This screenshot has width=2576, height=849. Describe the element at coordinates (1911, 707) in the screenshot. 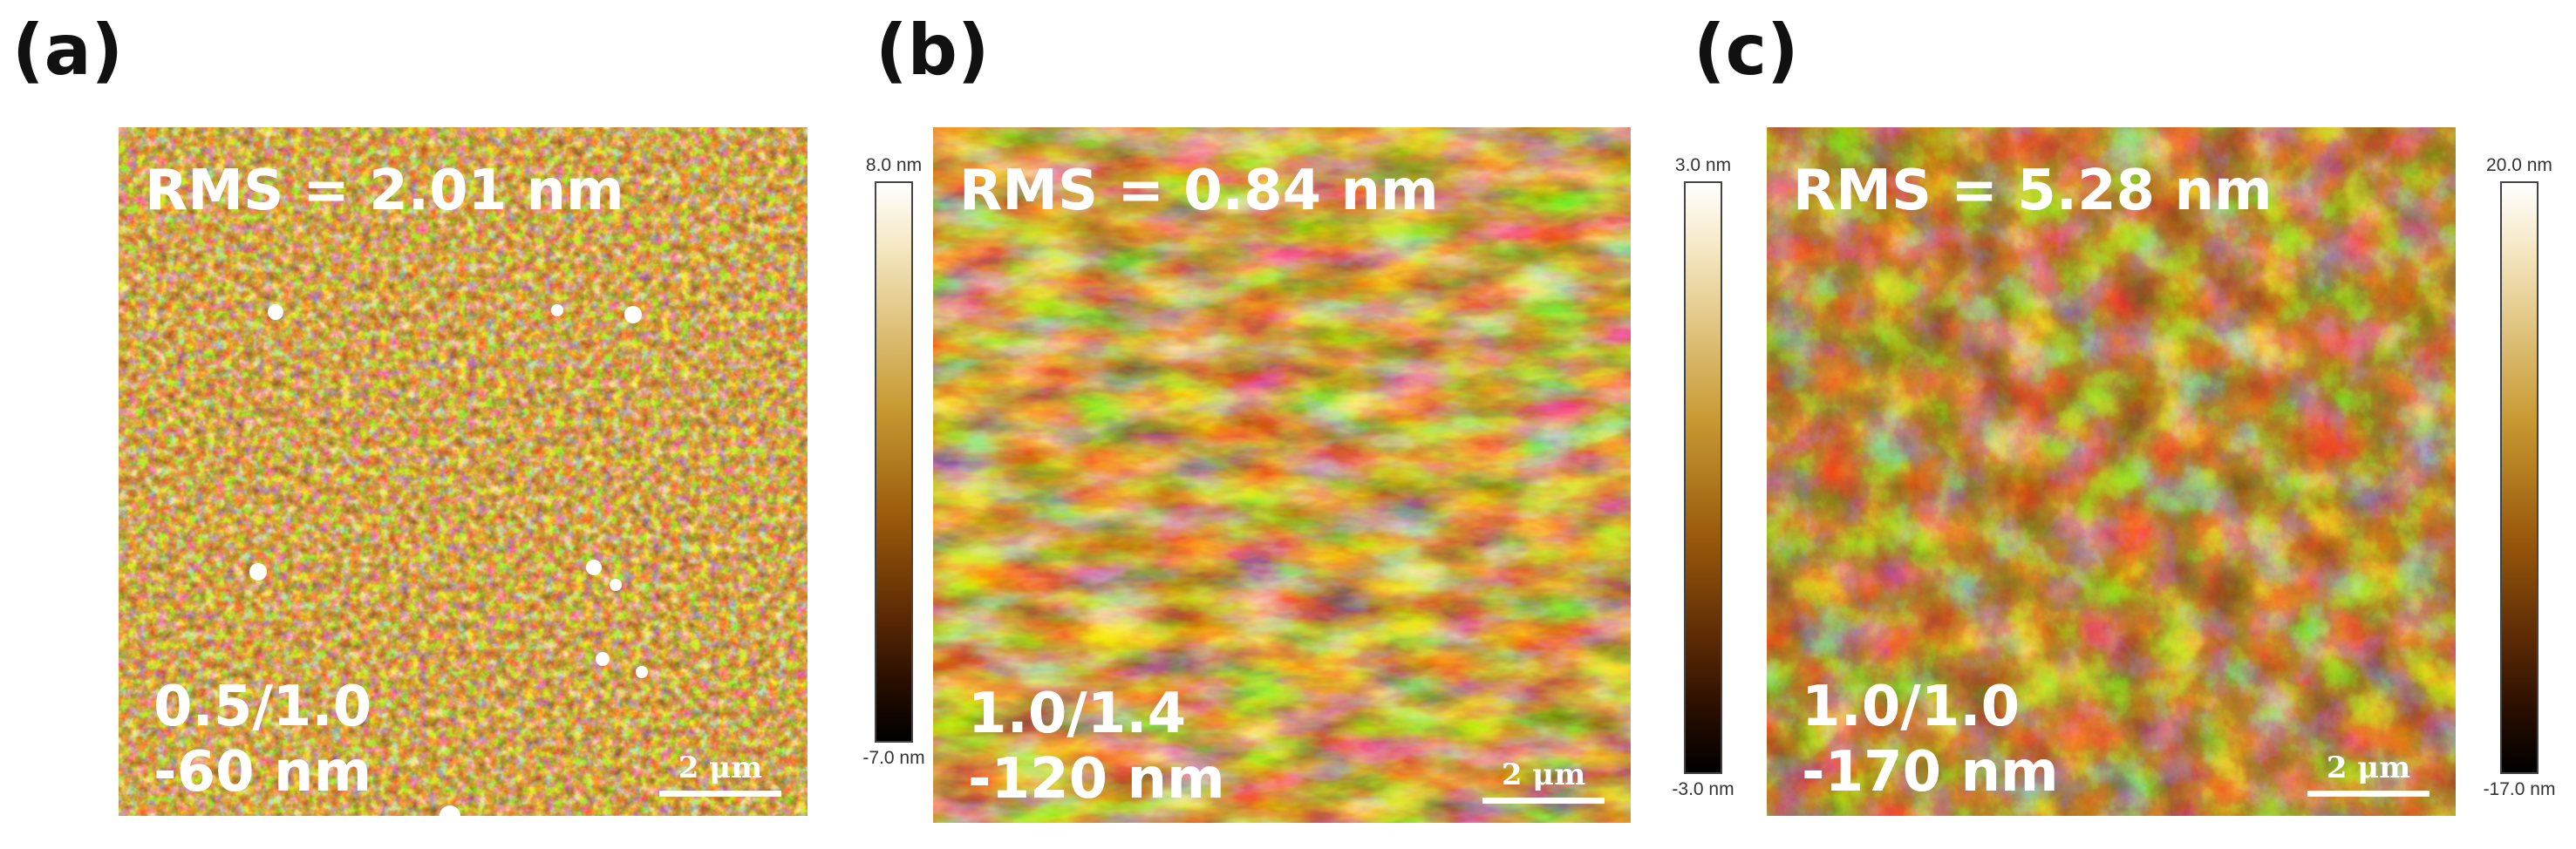

I see `ratio-c: 1.0/1.0` at that location.